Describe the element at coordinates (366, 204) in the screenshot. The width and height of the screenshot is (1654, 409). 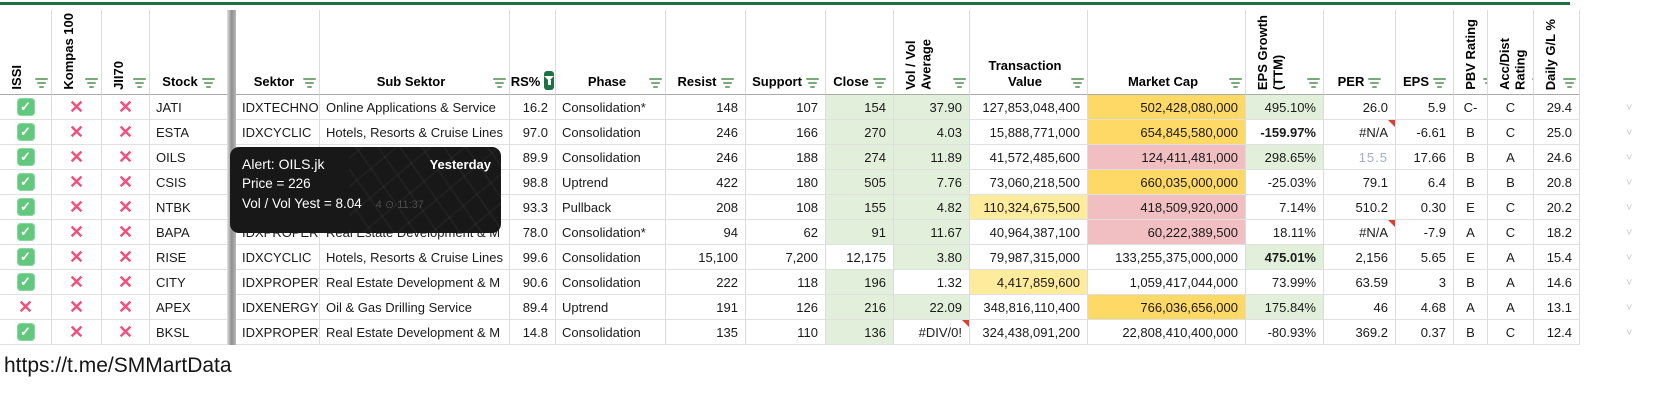
I see `tooltip-vol-line: Vol / Vol Yest = 8.04 4 ⊙ 11:37` at that location.